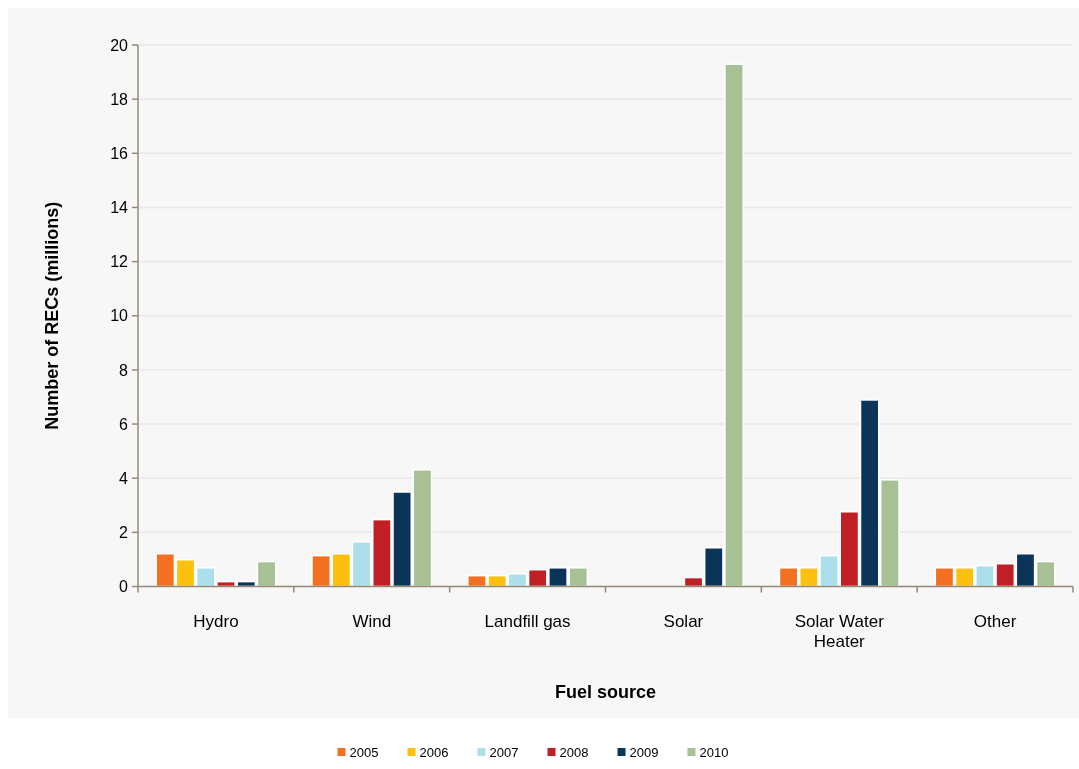  Describe the element at coordinates (434, 752) in the screenshot. I see `legend-label: 2006` at that location.